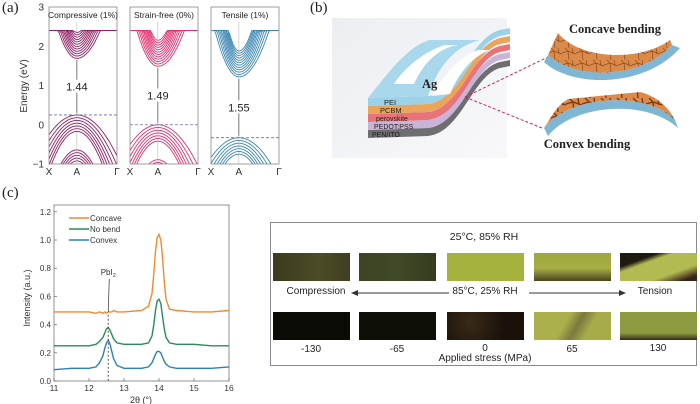 The width and height of the screenshot is (700, 404). I want to click on band-panel: 1.49 Strain-free (0%) X A Γ, so click(164, 93).